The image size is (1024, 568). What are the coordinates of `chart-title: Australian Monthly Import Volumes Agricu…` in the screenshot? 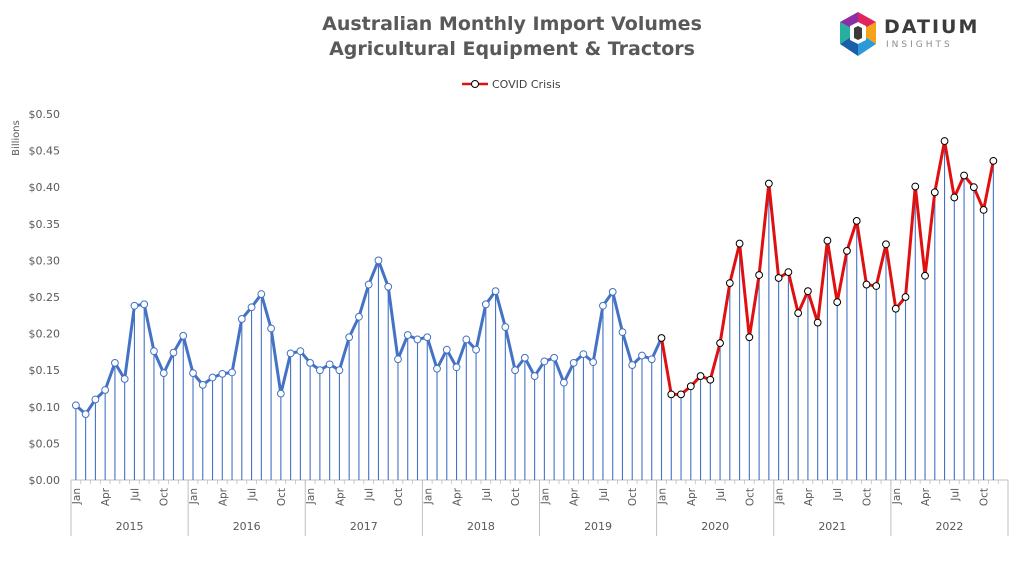 It's located at (512, 37).